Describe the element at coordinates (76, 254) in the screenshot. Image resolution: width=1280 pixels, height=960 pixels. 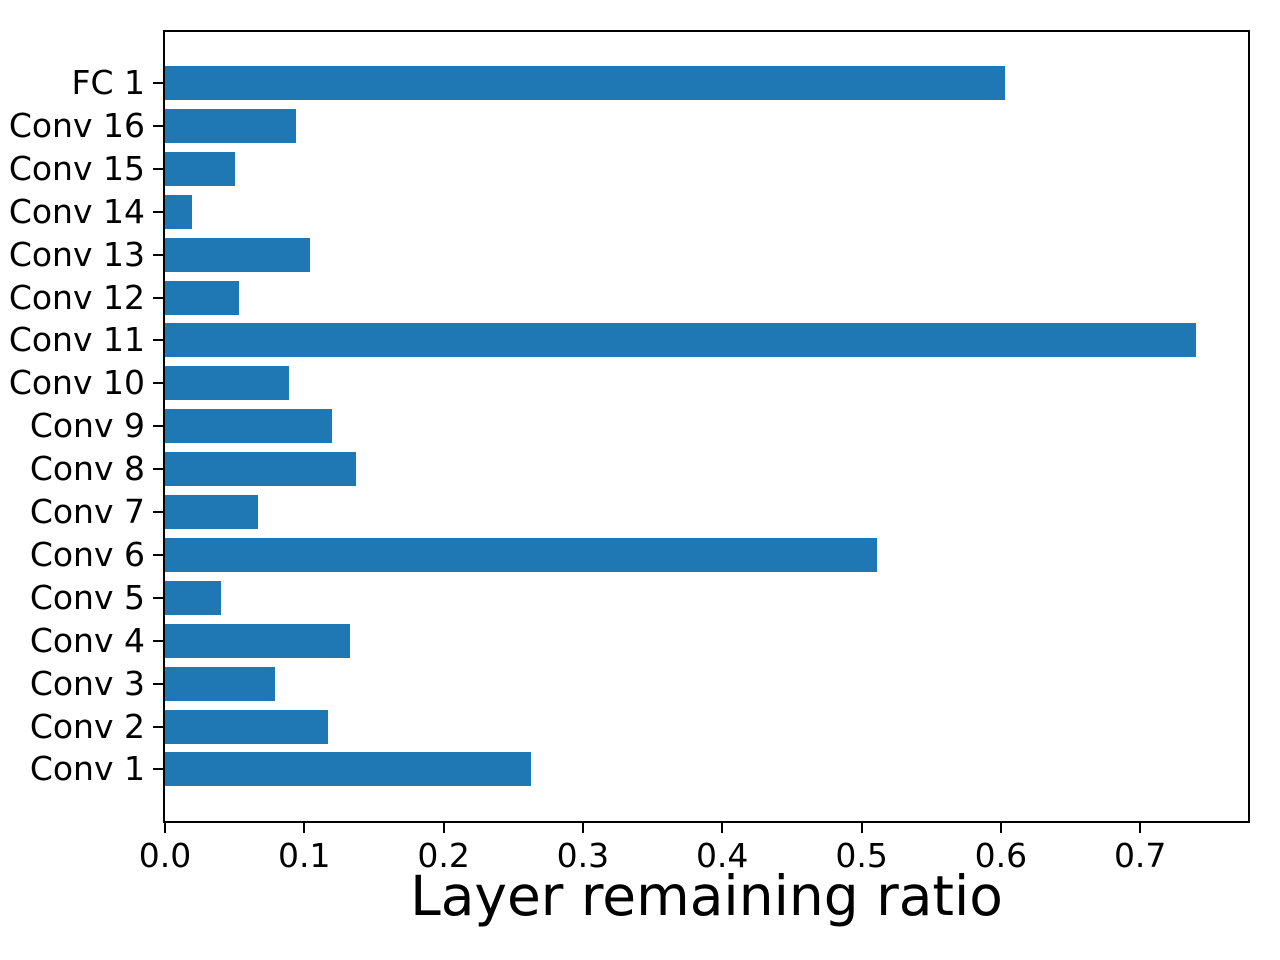
I see `y-tick-label: Conv 13` at that location.